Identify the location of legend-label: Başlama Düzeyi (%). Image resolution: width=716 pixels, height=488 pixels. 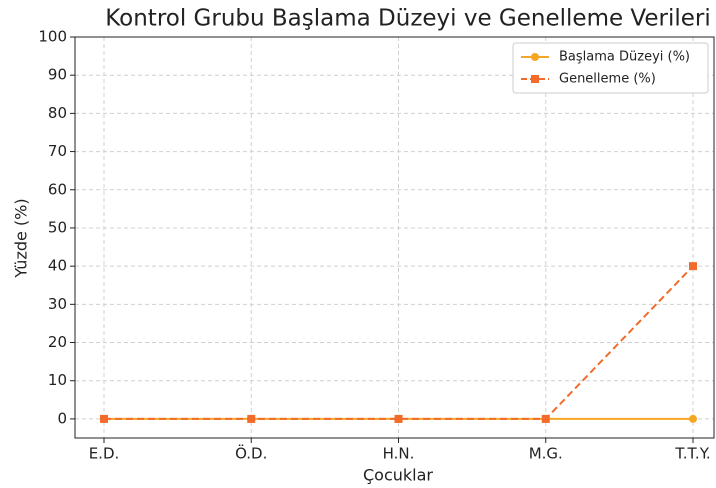
(624, 57).